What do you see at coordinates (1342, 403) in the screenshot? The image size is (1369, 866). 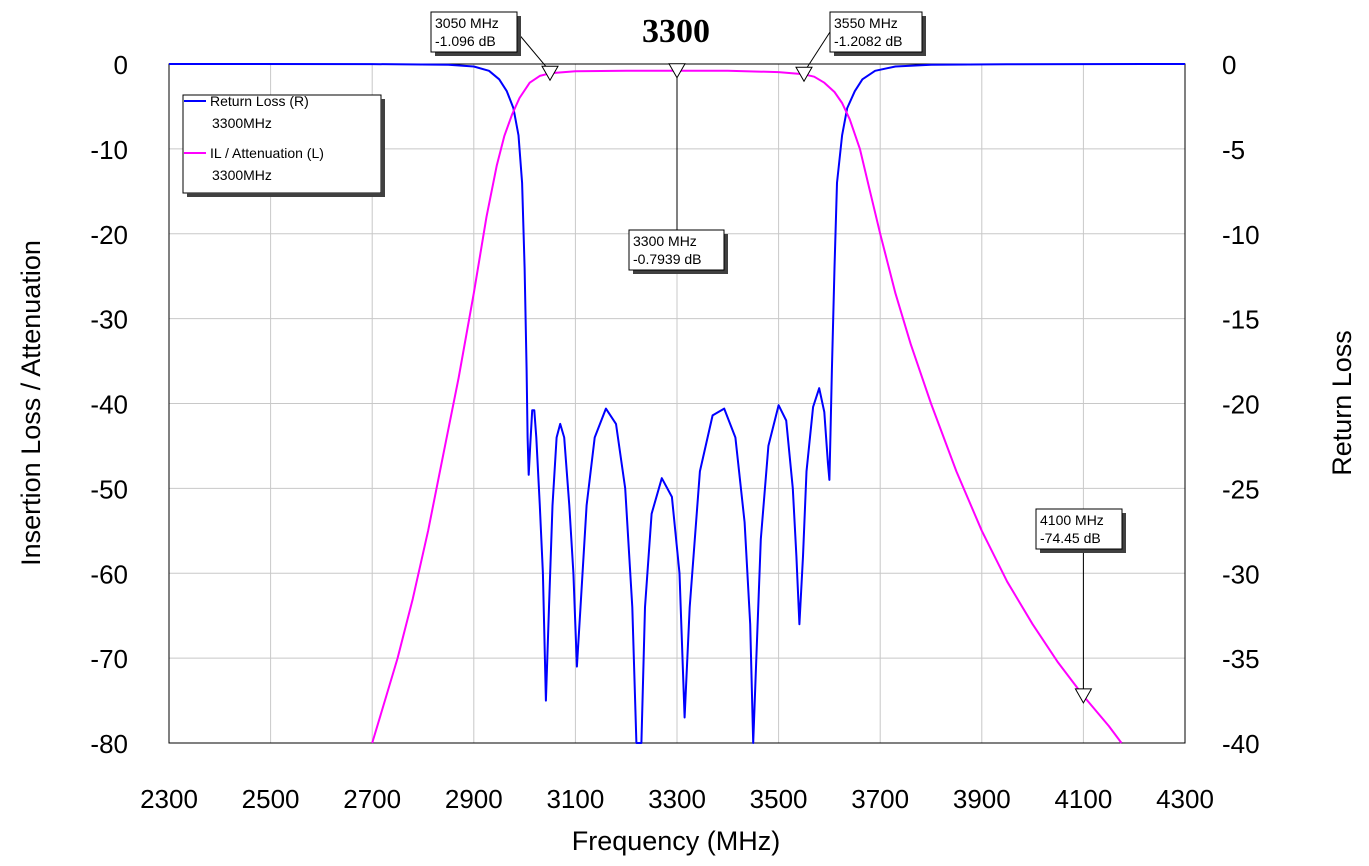 I see `y-right-axis-title: Return Loss` at bounding box center [1342, 403].